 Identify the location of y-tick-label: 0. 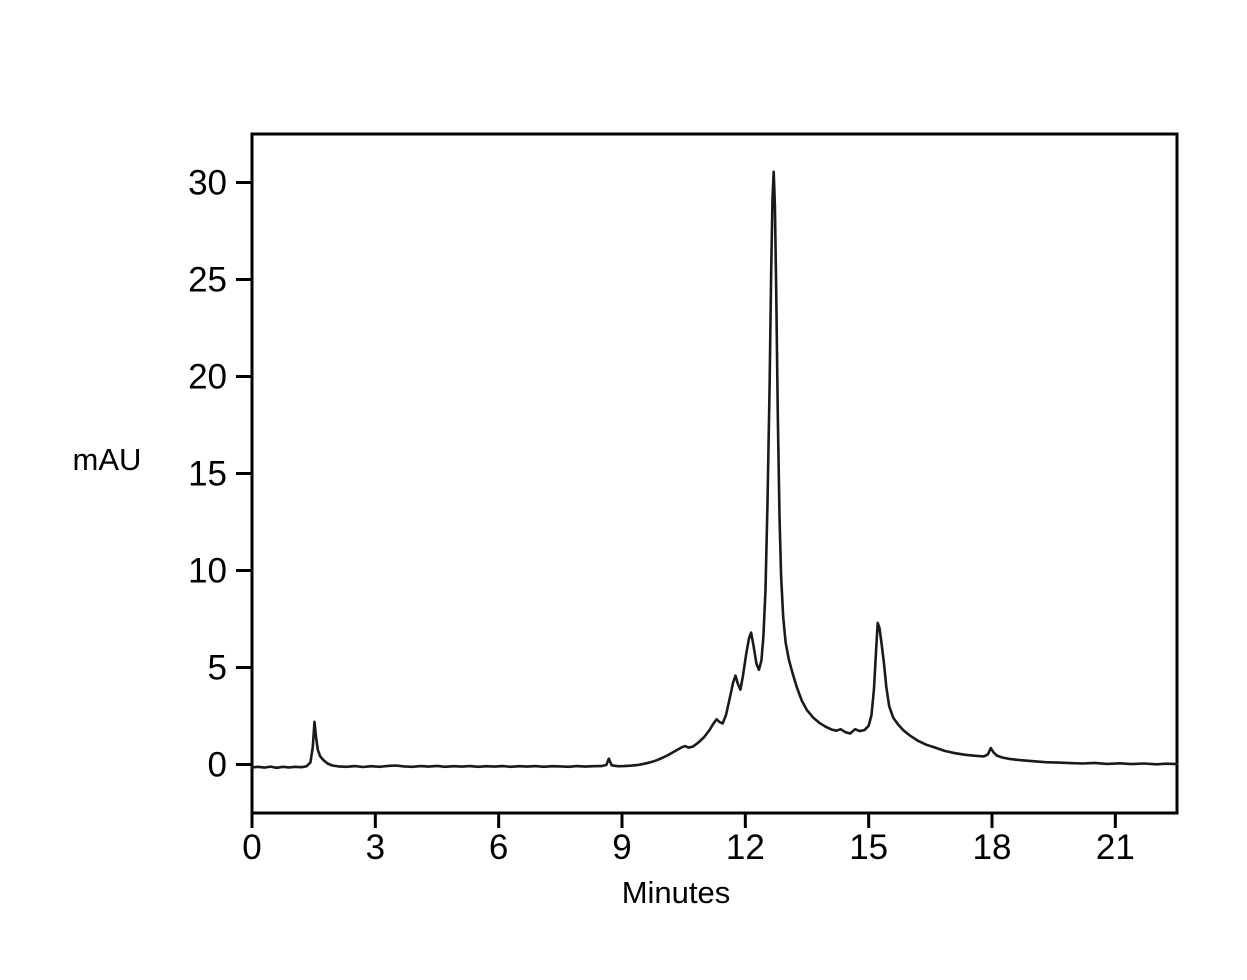
(217, 765).